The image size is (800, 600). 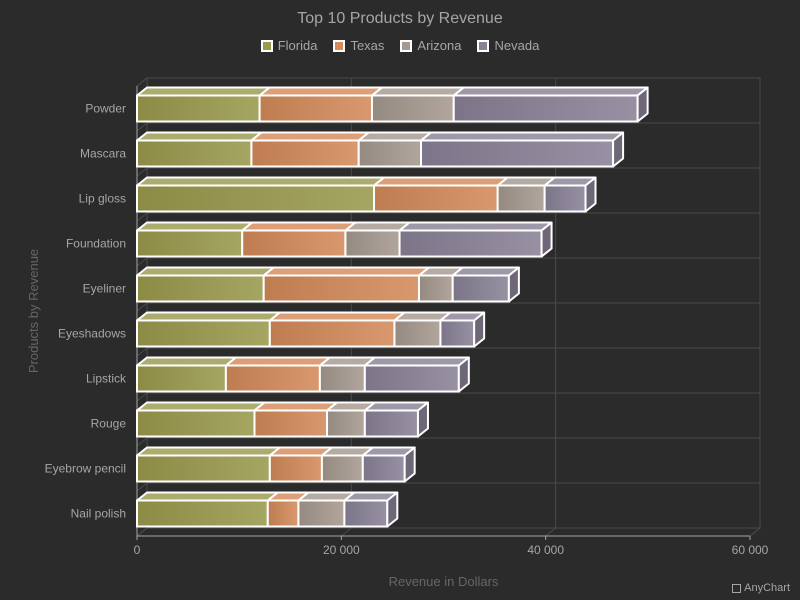 What do you see at coordinates (508, 45) in the screenshot?
I see `legend-item: Nevada` at bounding box center [508, 45].